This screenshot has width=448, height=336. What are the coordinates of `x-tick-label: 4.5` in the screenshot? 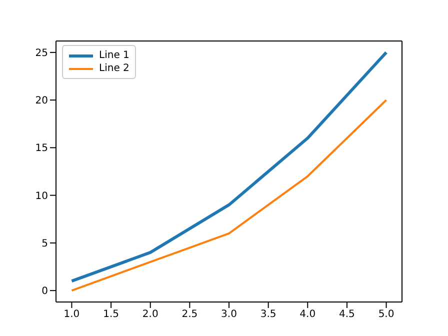 It's located at (347, 314).